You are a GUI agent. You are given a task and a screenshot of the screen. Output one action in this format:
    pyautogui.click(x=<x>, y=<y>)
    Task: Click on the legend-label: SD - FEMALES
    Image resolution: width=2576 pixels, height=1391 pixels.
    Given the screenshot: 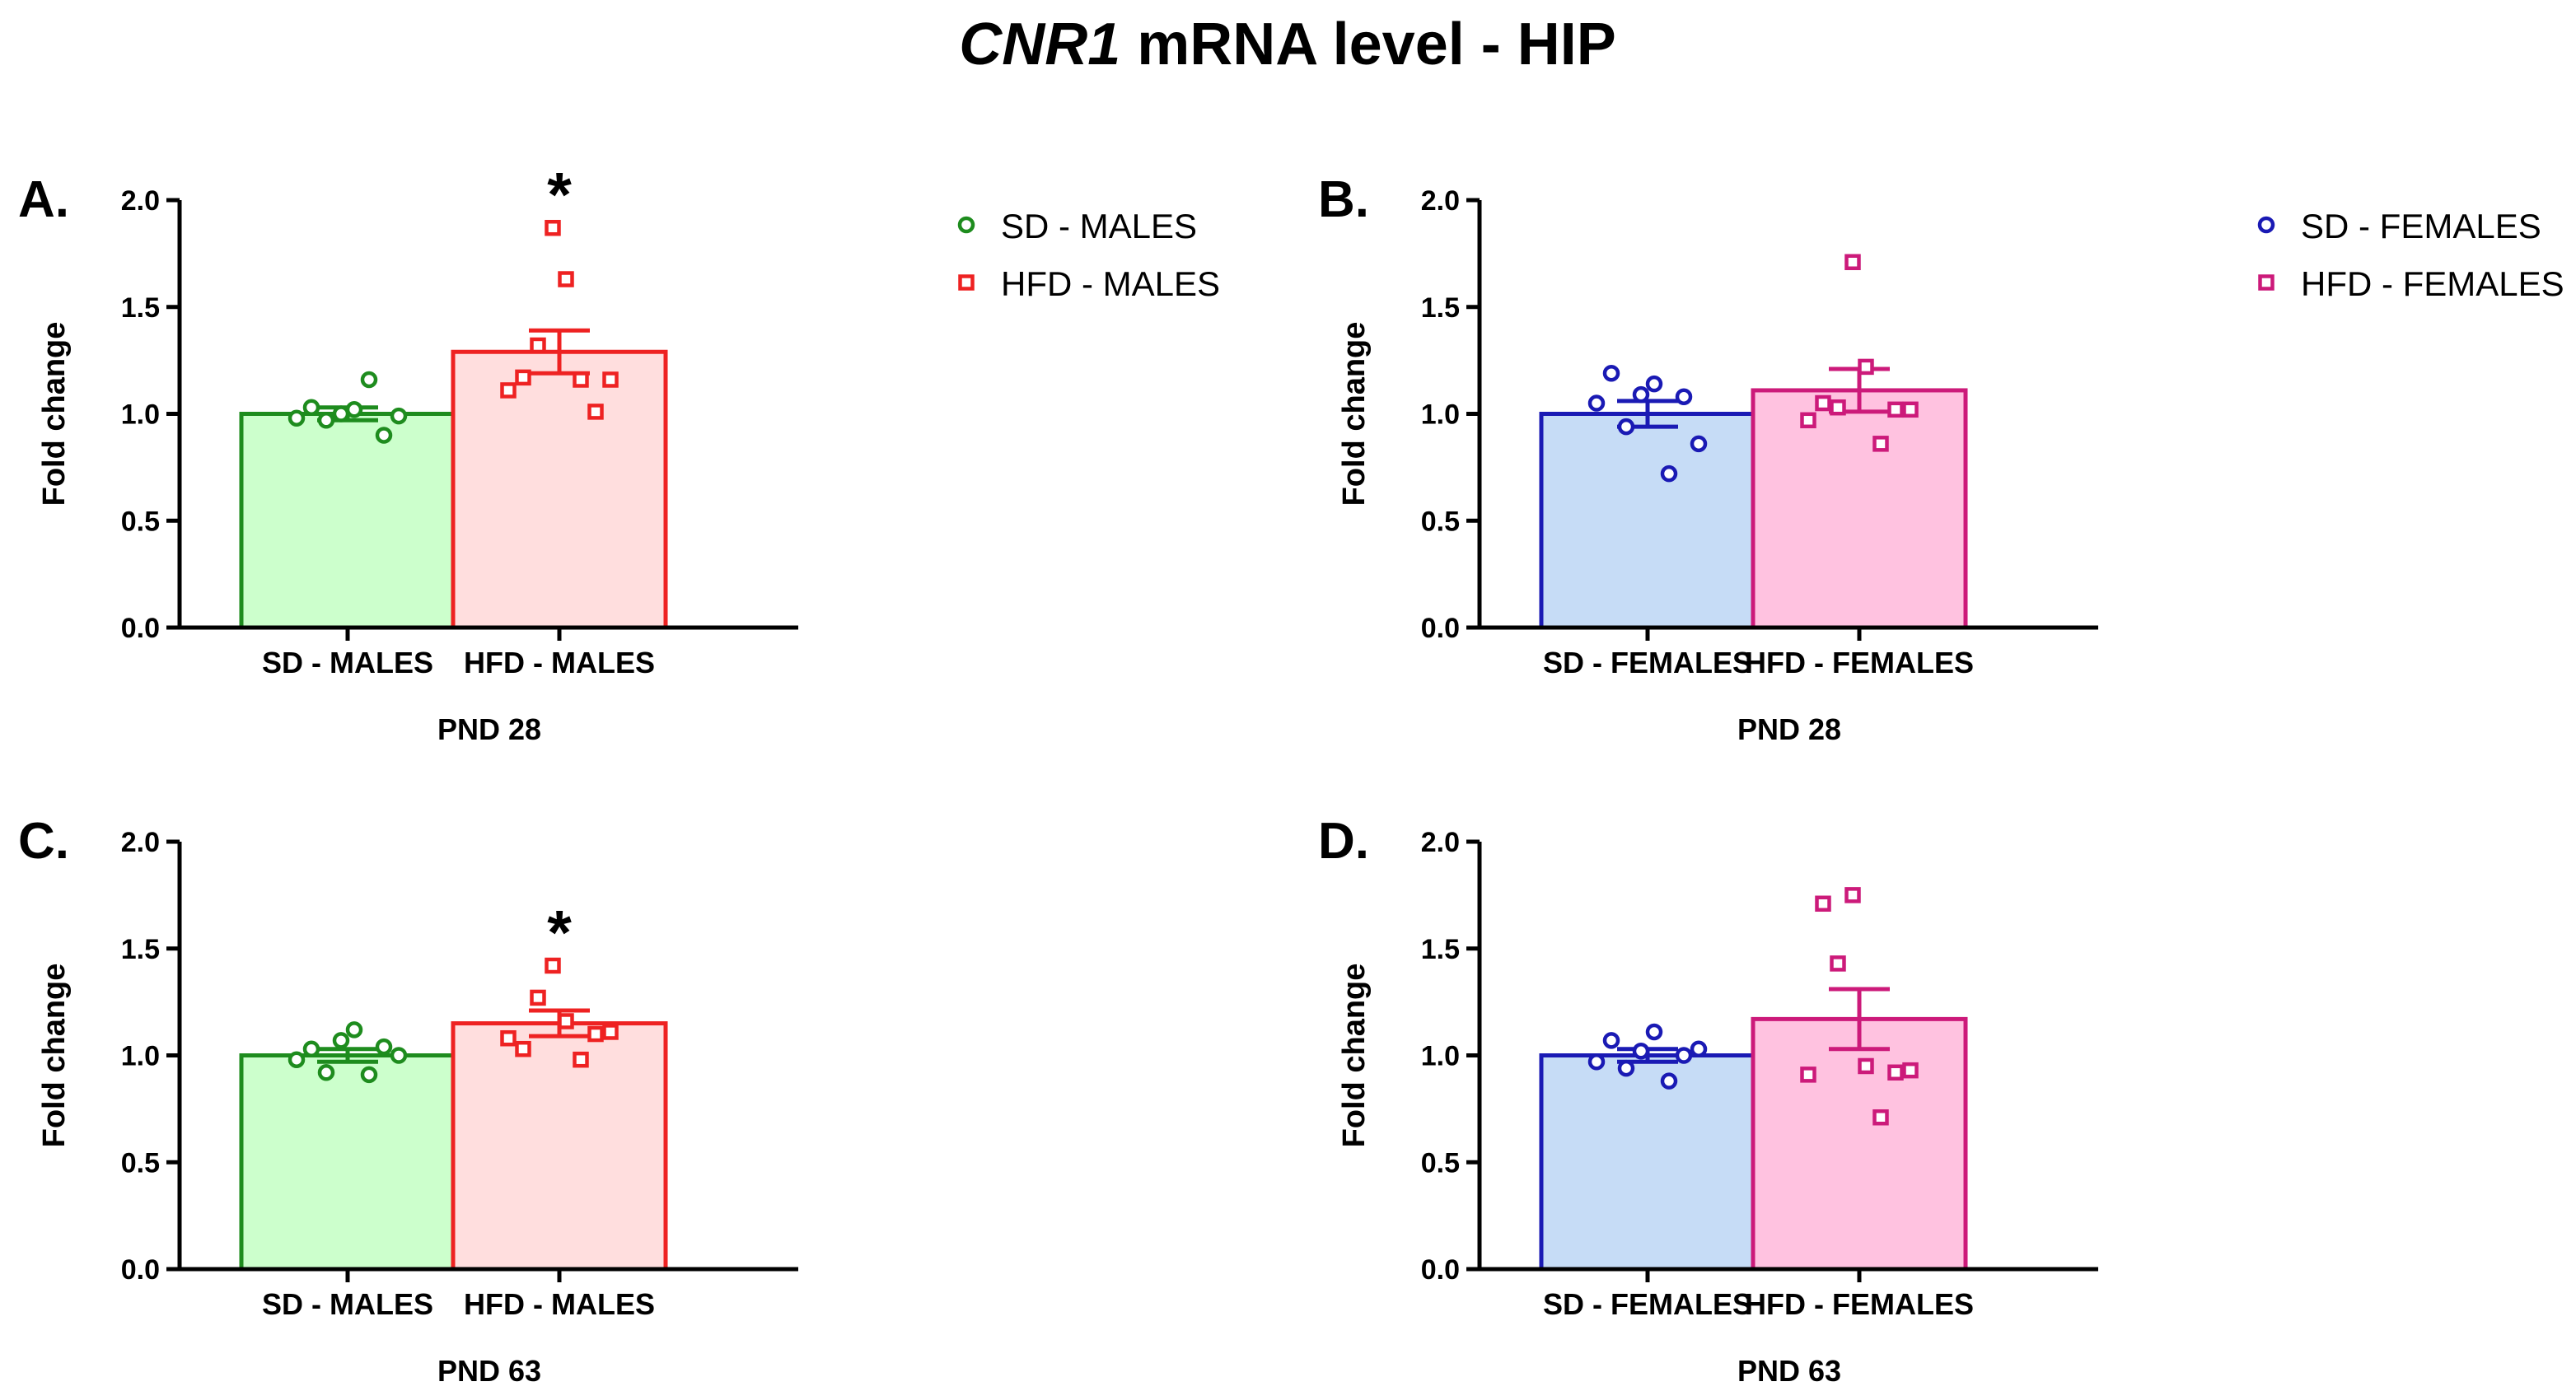 What is the action you would take?
    pyautogui.click(x=2421, y=226)
    